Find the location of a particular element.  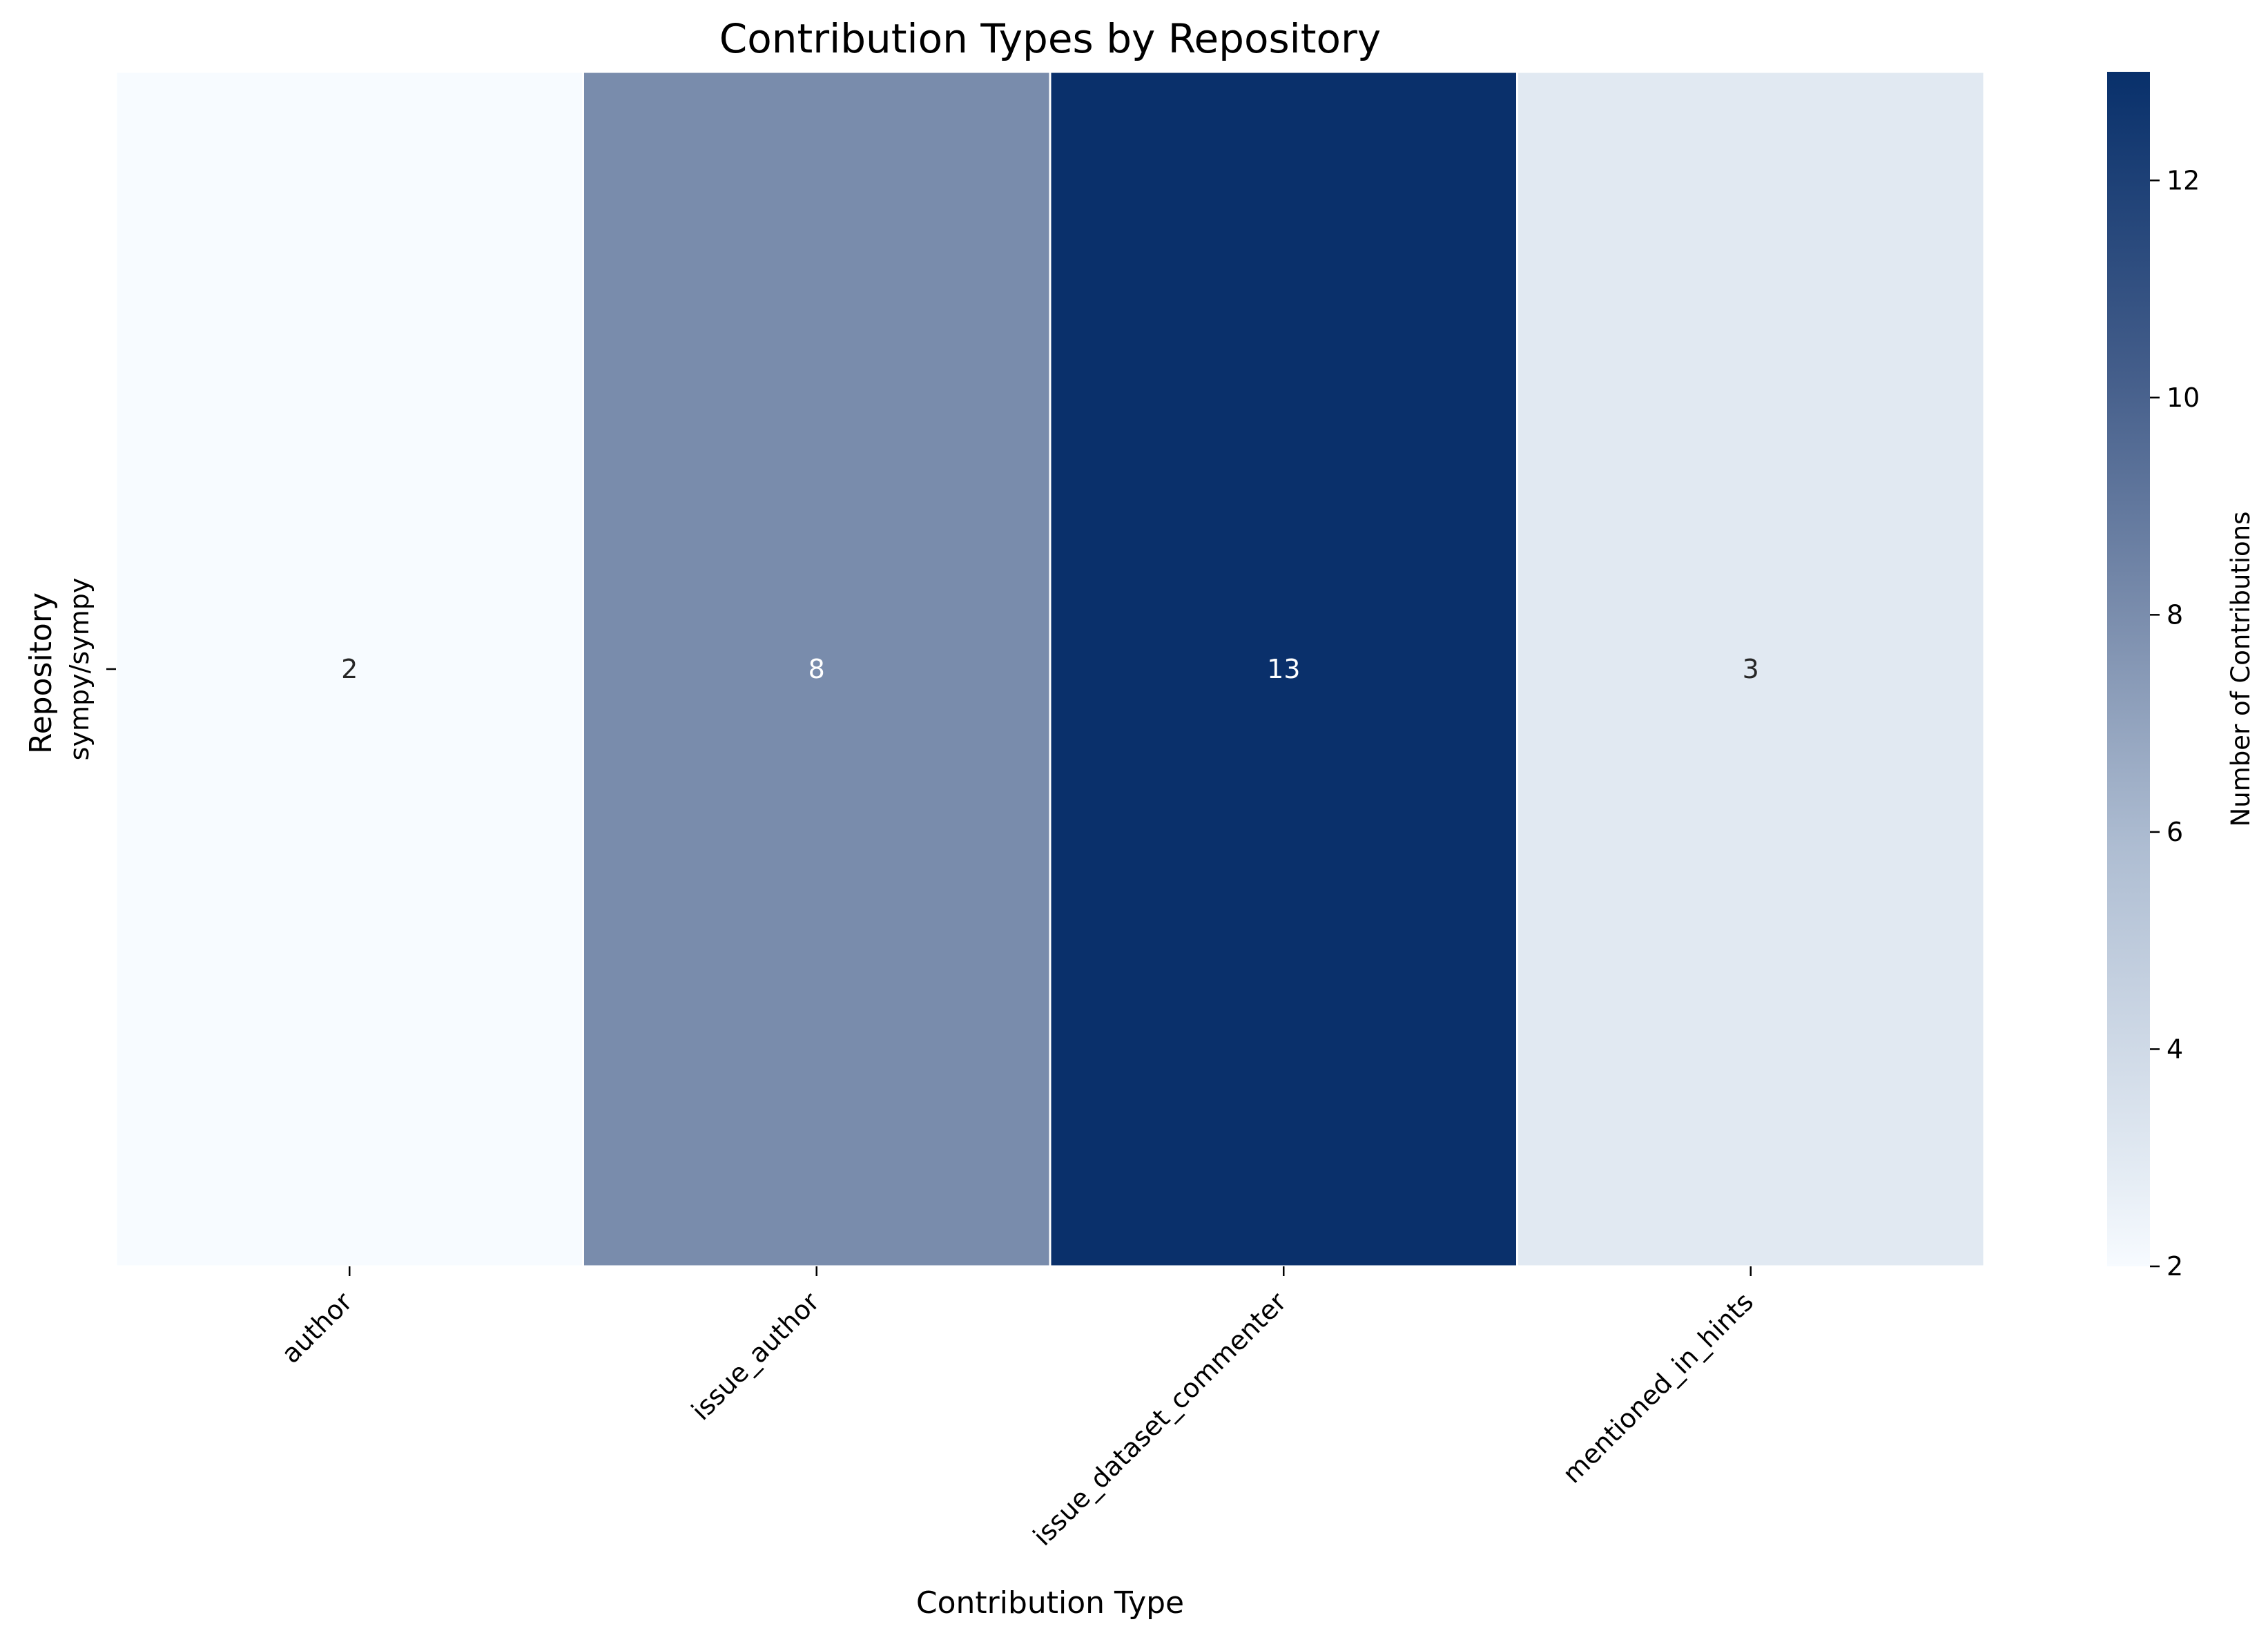

x-tick-label: mentioned_in_hints is located at coordinates (1658, 1387).